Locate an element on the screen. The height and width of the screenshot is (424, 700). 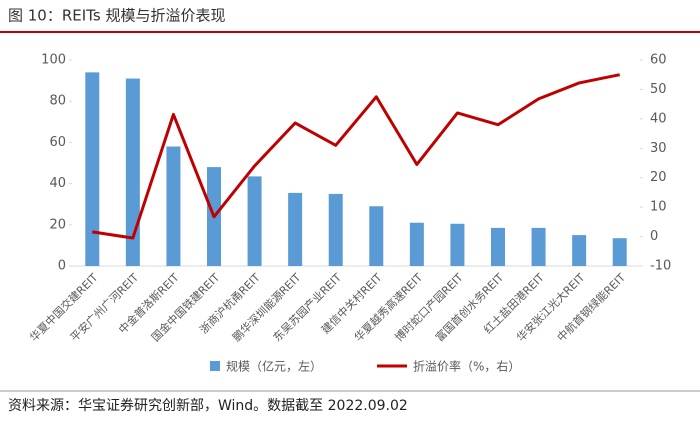
x-tick-label: 国金中国铁建REIT is located at coordinates (185, 307).